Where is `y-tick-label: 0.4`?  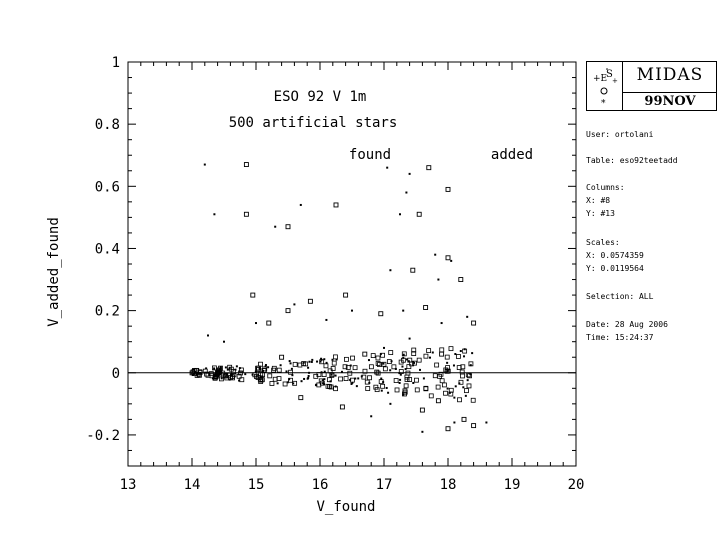
y-tick-label: 0.4 is located at coordinates (107, 249).